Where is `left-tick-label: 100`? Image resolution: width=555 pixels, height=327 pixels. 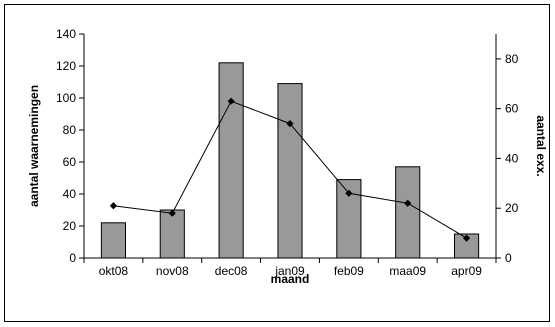 left-tick-label: 100 is located at coordinates (66, 98).